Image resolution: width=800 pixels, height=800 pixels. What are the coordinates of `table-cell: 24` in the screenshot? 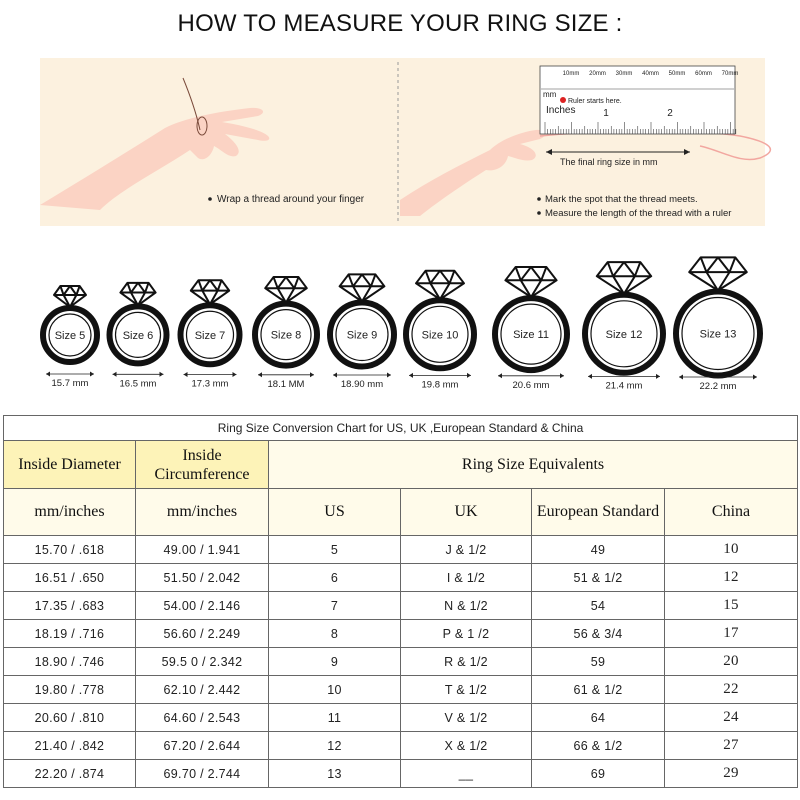 It's located at (731, 717).